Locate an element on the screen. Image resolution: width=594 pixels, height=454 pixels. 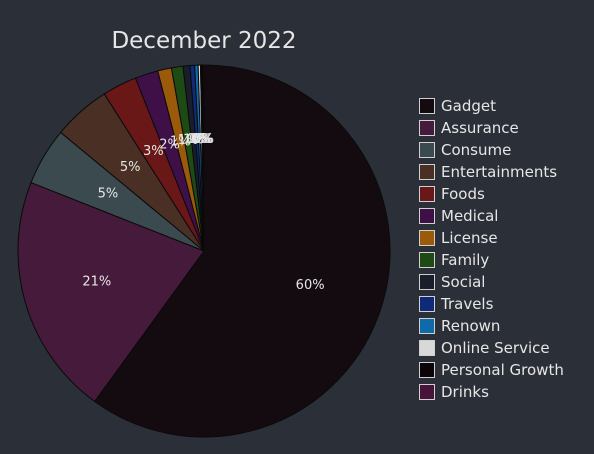
legend-label: Assurance is located at coordinates (480, 128).